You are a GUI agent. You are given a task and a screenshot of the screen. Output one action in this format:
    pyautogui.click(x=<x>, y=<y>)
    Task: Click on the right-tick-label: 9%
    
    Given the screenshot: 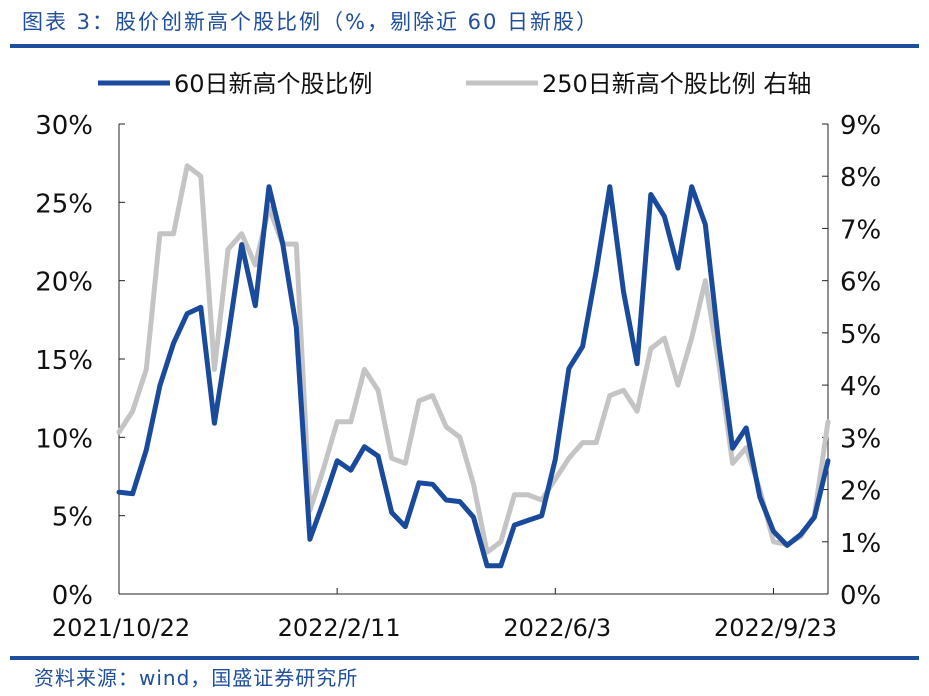 What is the action you would take?
    pyautogui.click(x=860, y=126)
    